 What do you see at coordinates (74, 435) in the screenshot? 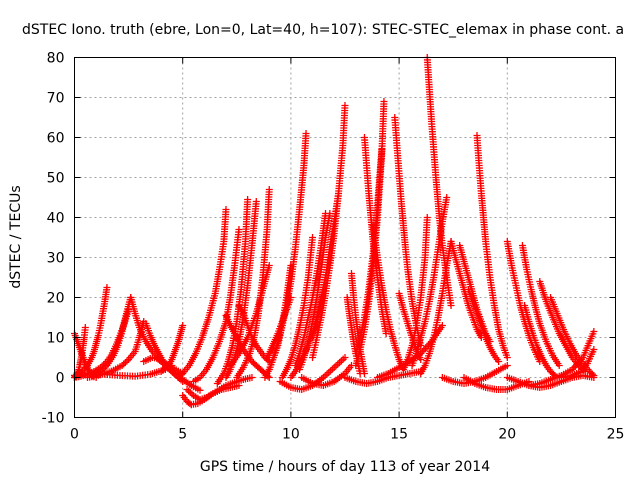
I see `x-tick-label: 0` at bounding box center [74, 435].